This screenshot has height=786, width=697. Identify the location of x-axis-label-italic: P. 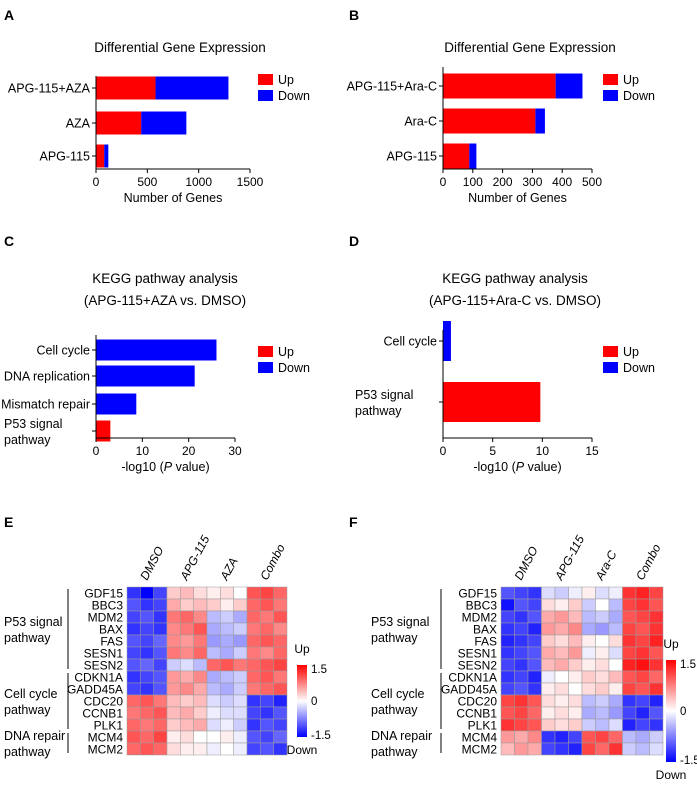
(520, 467).